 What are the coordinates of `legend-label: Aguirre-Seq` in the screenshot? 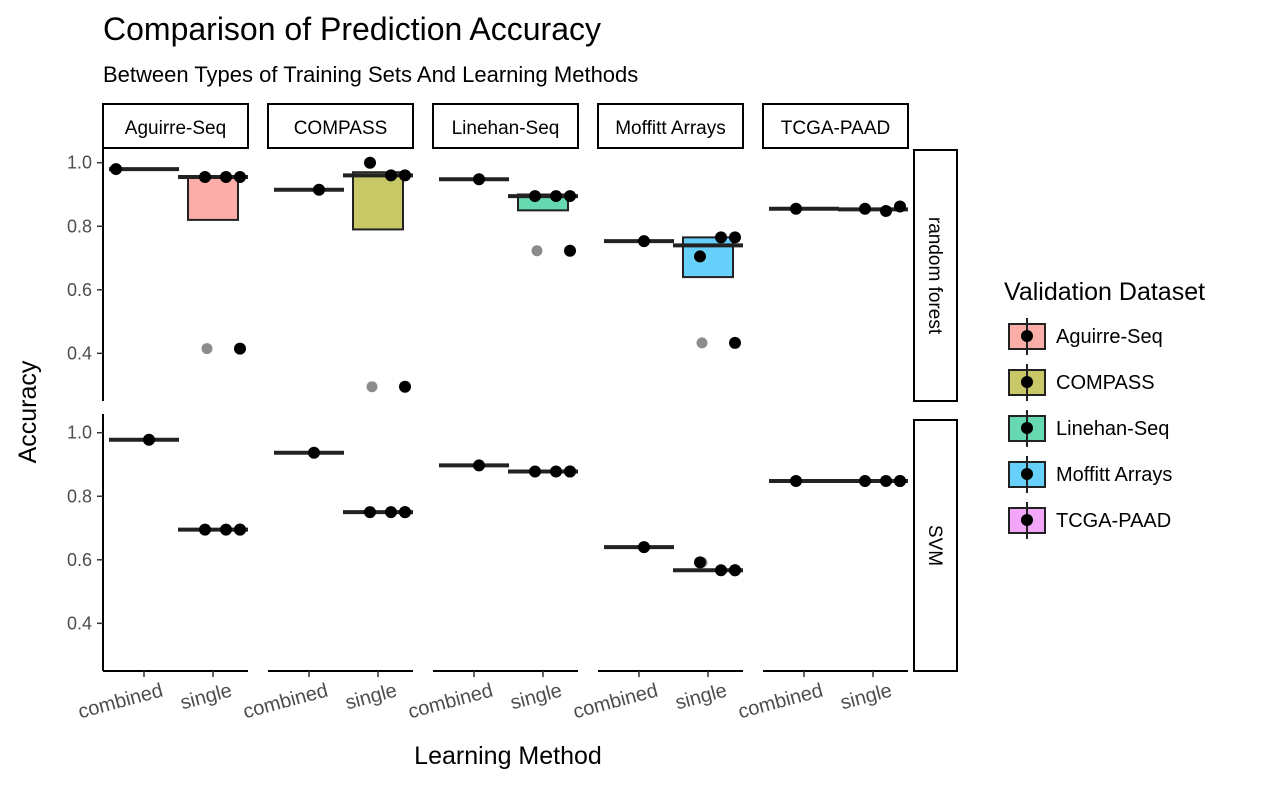 It's located at (1109, 337).